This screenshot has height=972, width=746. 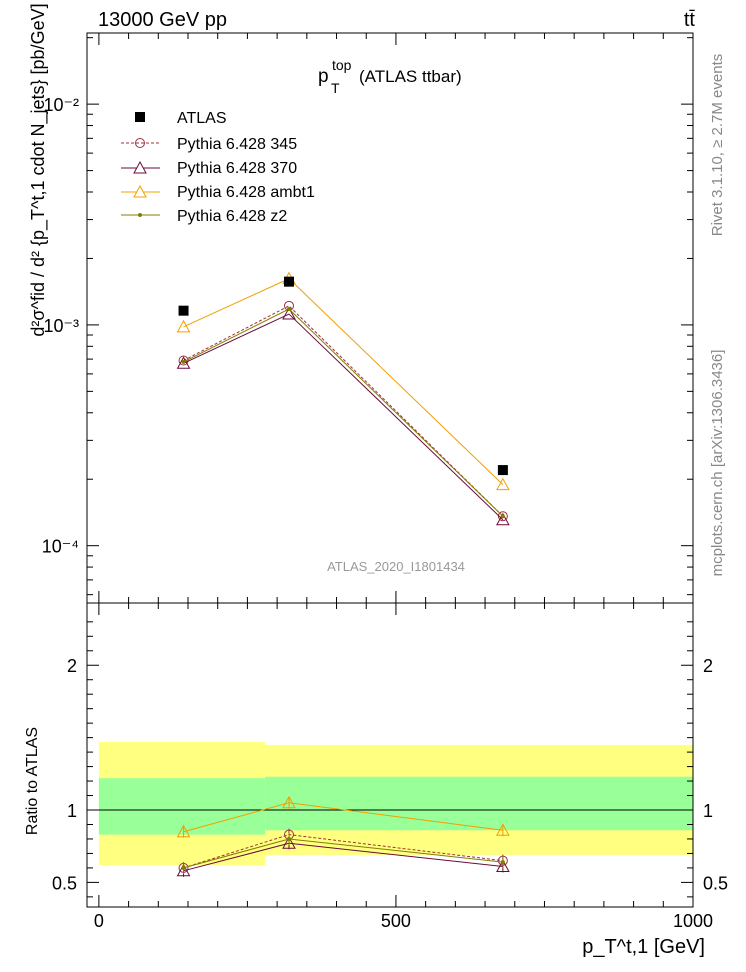 I want to click on process-label: tt̄, so click(x=690, y=20).